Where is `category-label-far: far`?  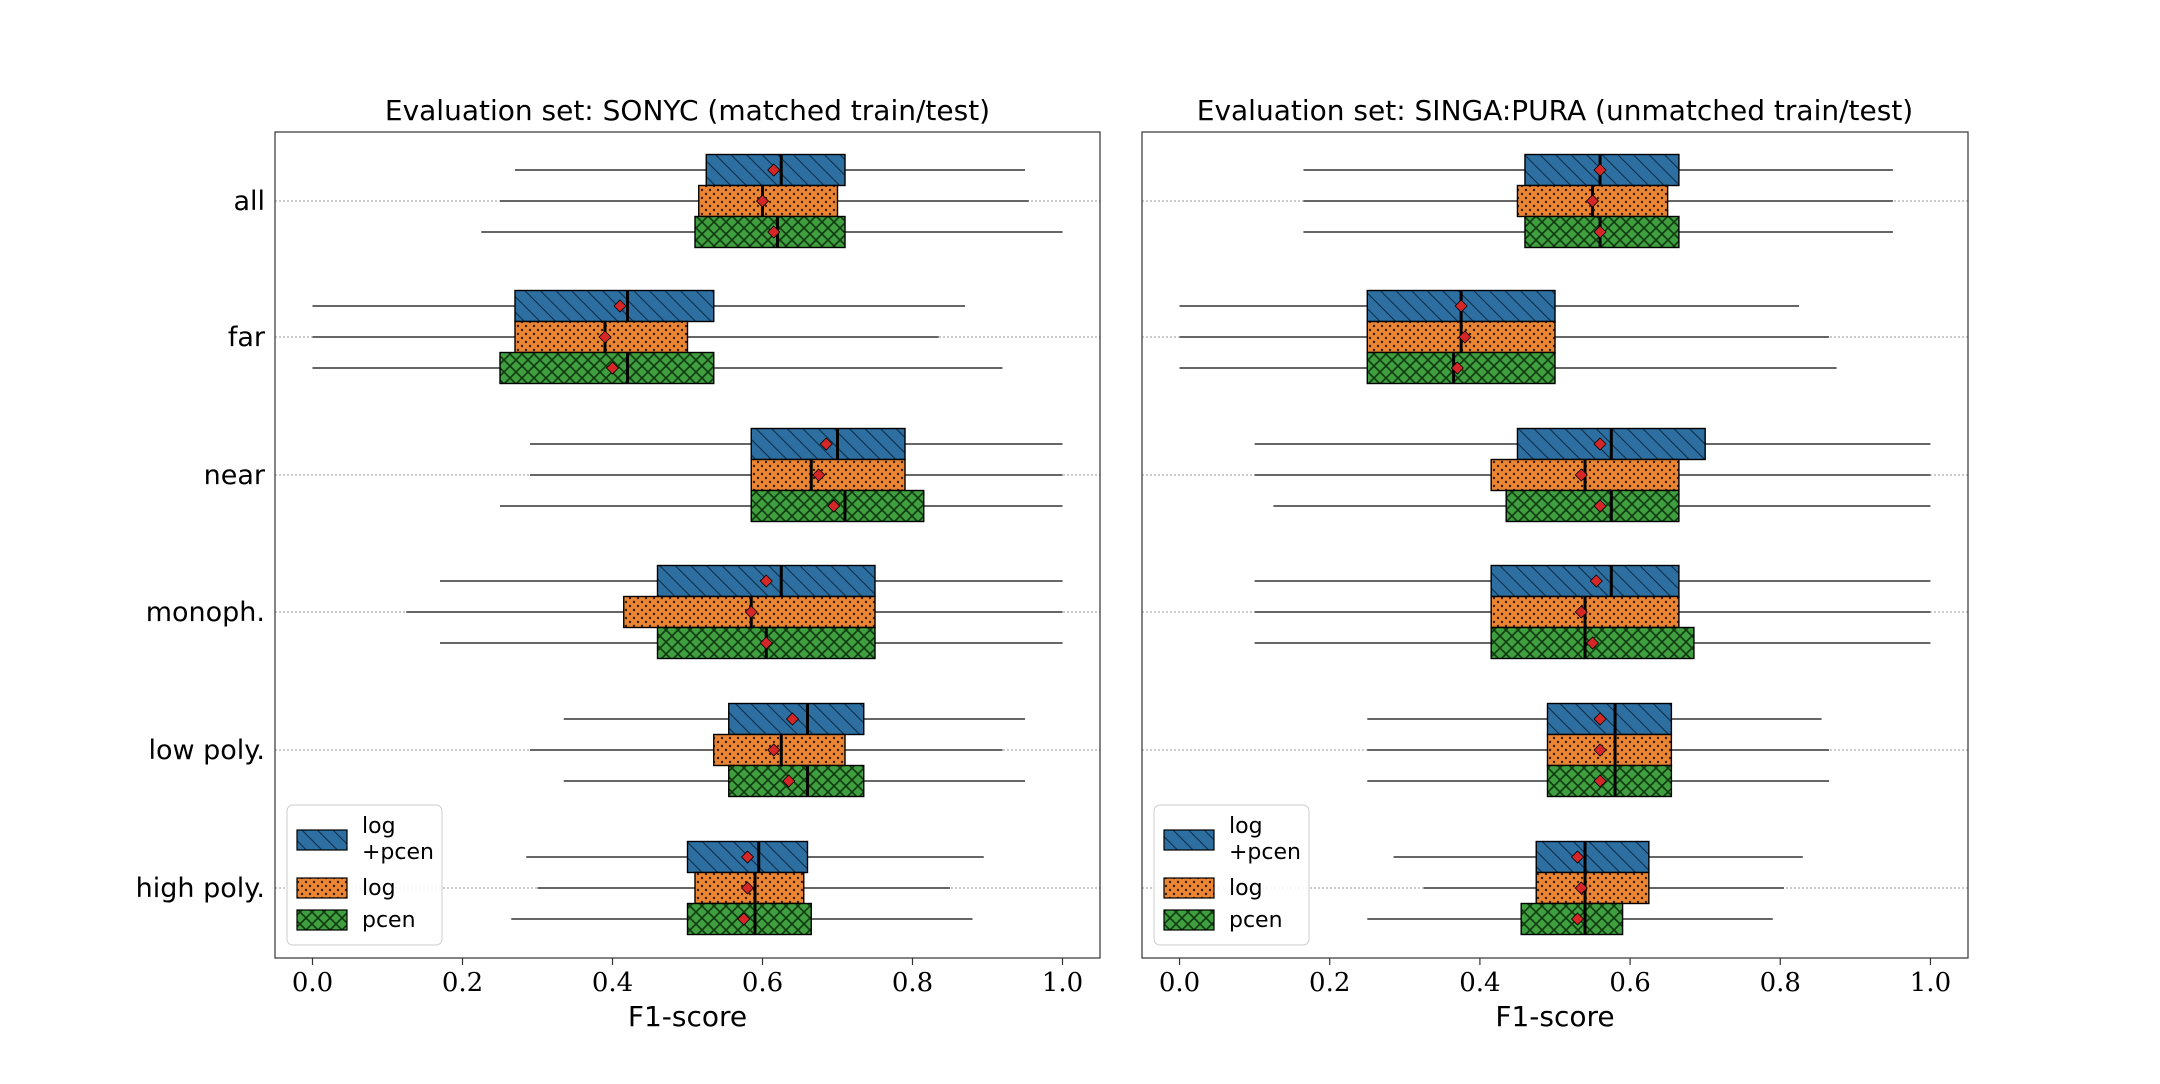
category-label-far: far is located at coordinates (247, 337).